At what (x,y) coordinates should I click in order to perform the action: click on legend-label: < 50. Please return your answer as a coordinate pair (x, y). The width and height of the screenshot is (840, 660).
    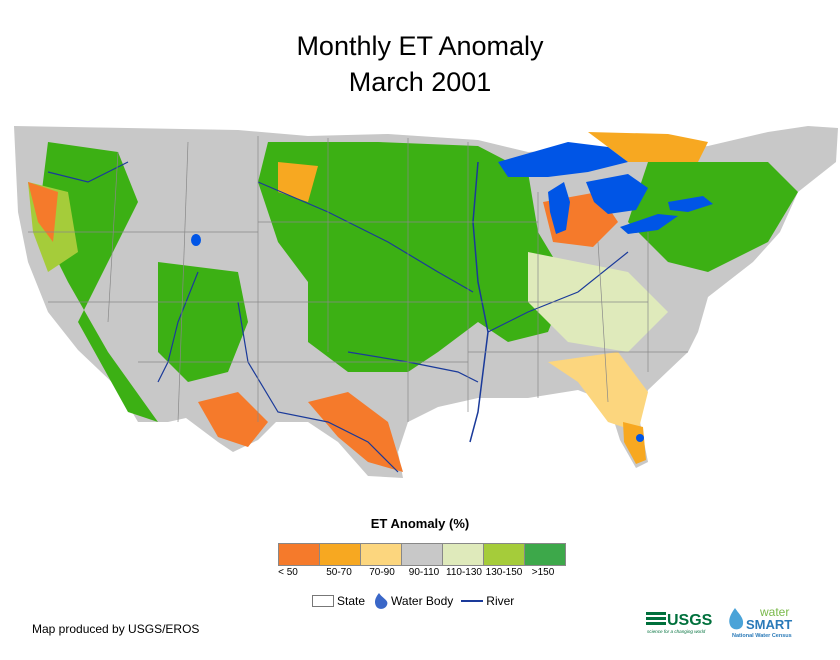
    Looking at the image, I should click on (288, 572).